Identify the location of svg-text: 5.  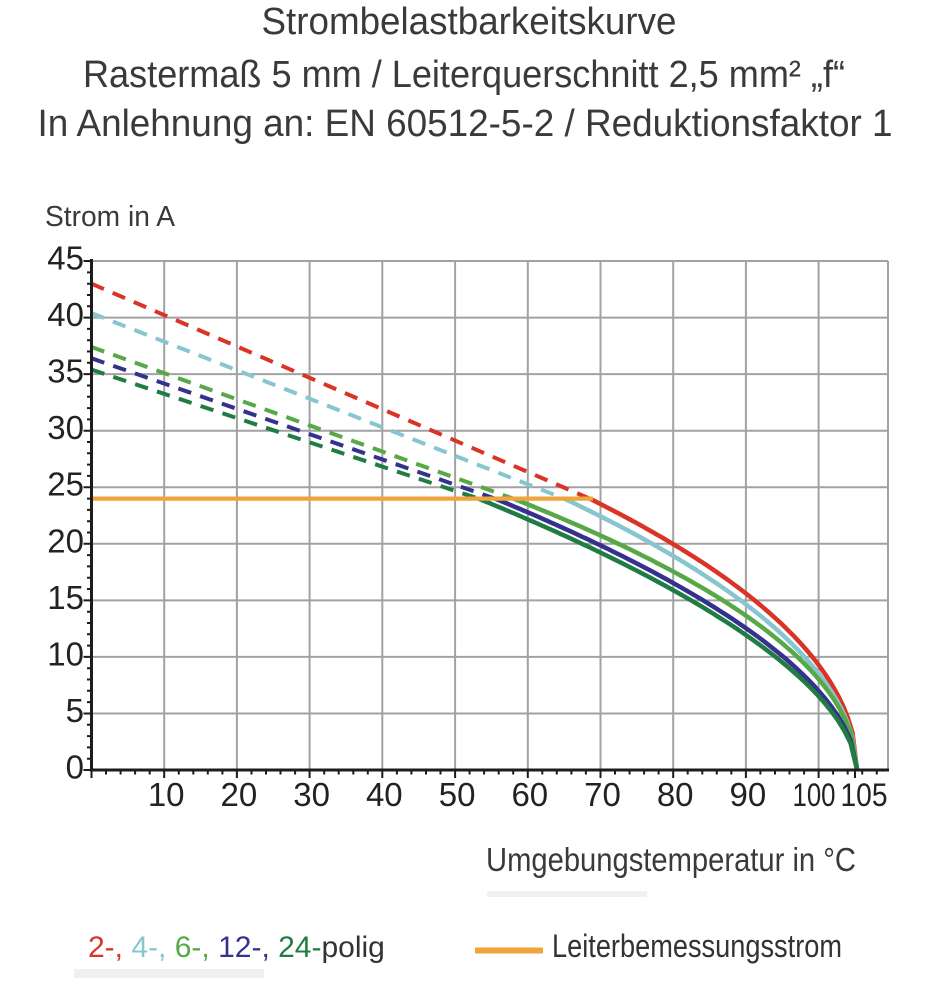
(75, 710).